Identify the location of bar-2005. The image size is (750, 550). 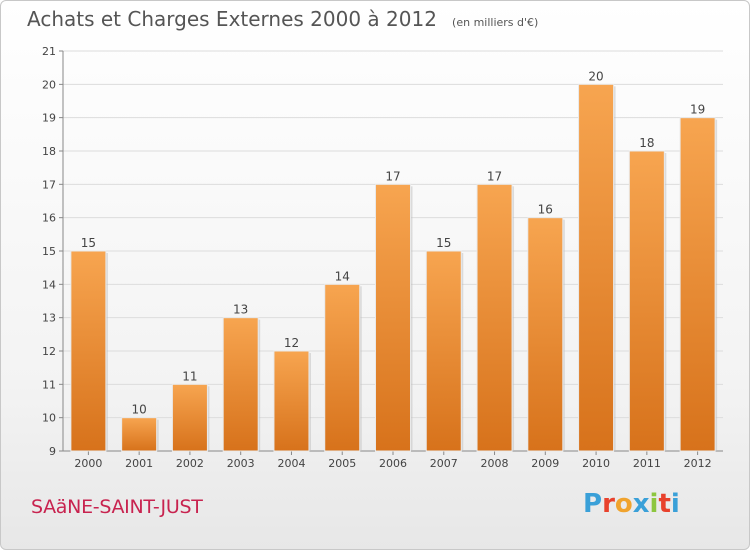
(342, 367).